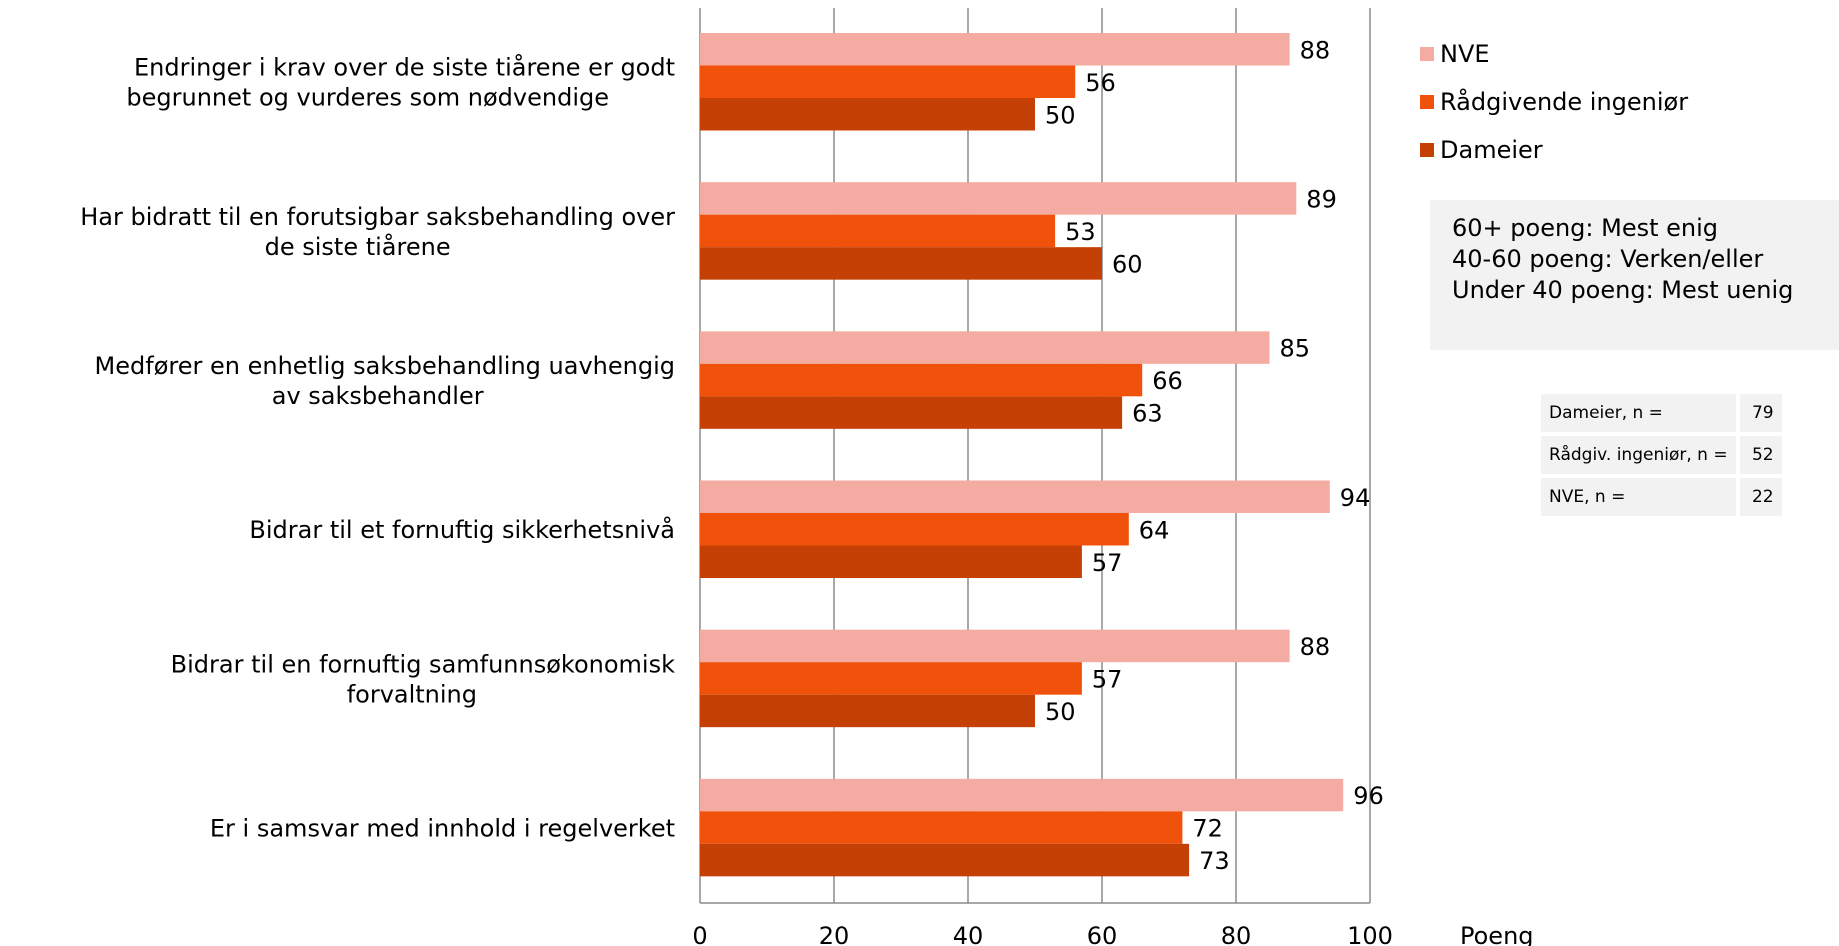 This screenshot has width=1839, height=946. I want to click on category-label: Er i samsvar med innhold i regelverket, so click(442, 828).